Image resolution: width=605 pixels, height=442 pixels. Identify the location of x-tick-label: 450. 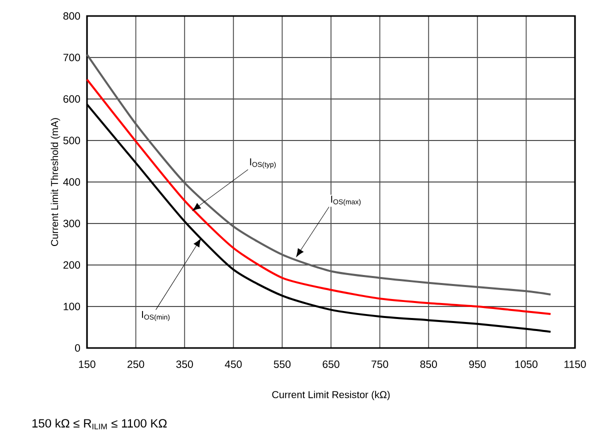
(233, 364).